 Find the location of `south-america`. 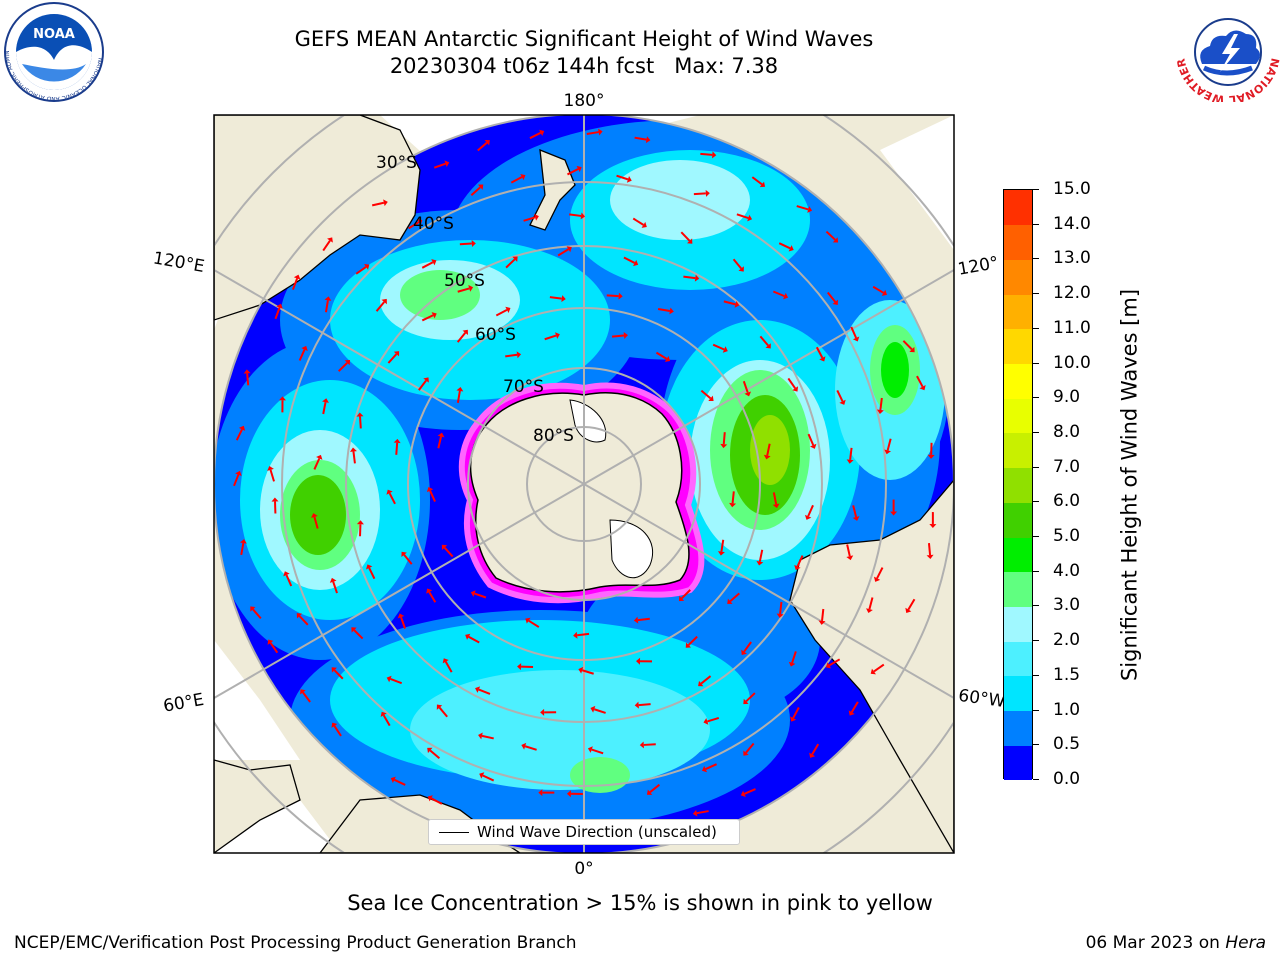

south-america is located at coordinates (871, 665).